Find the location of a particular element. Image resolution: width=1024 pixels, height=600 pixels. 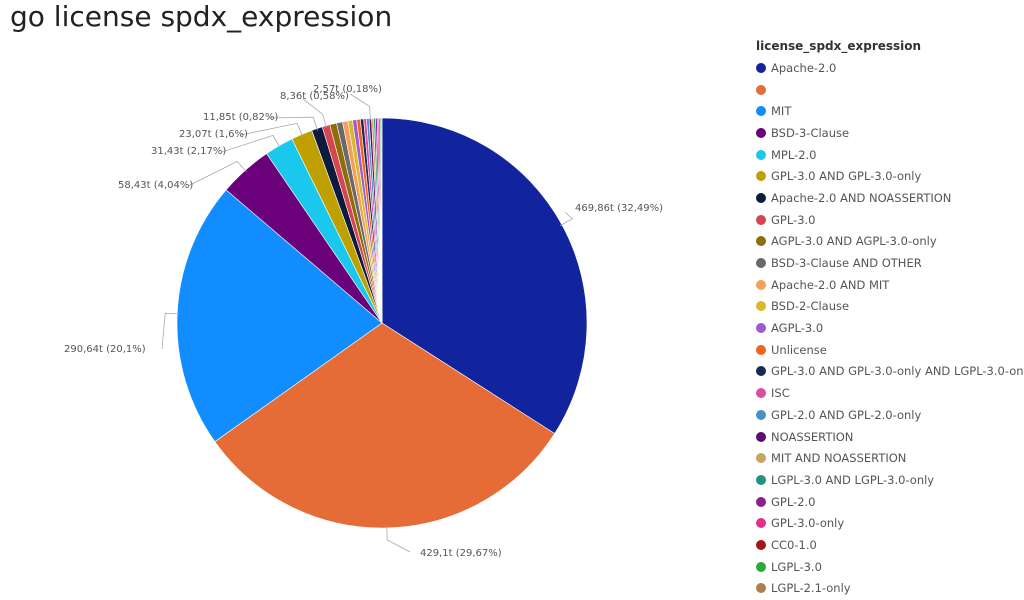

legend-label: MIT AND NOASSERTION is located at coordinates (839, 458).